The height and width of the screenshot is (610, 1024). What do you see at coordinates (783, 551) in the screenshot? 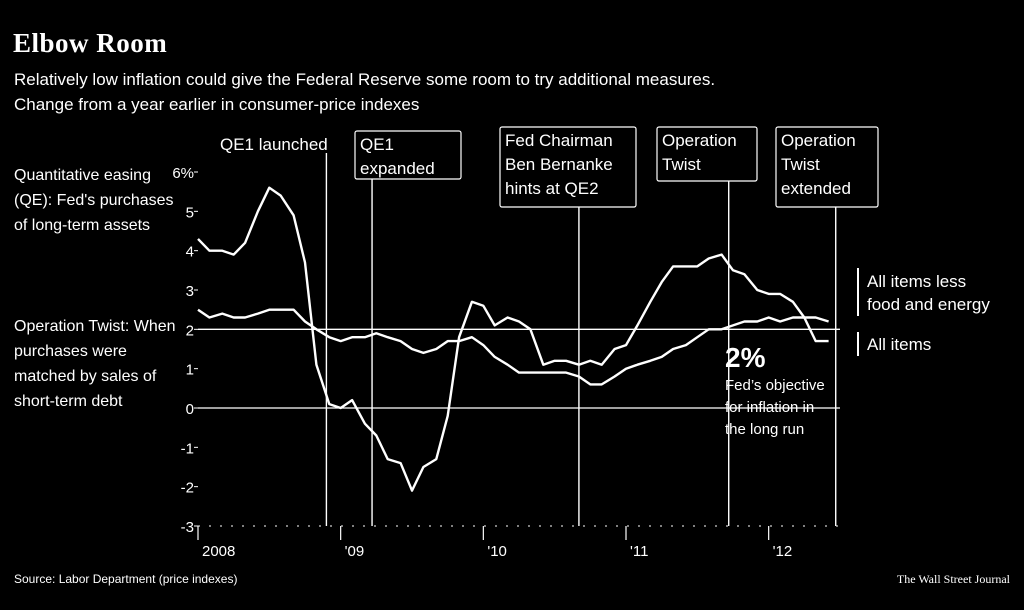
I see `x-tick-label: '12` at bounding box center [783, 551].